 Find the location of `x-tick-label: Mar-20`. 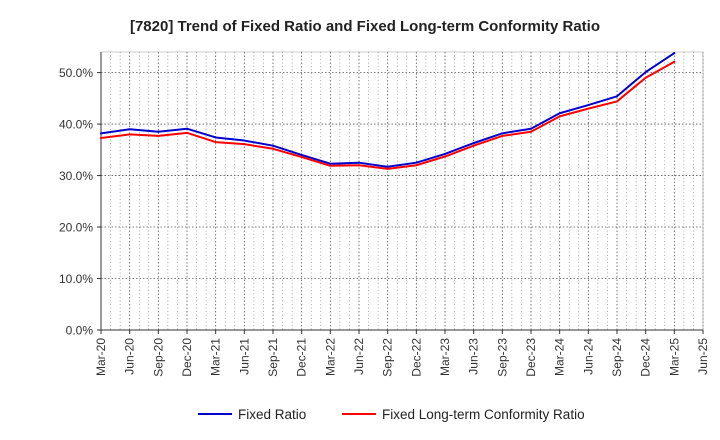

x-tick-label: Mar-20 is located at coordinates (101, 357).